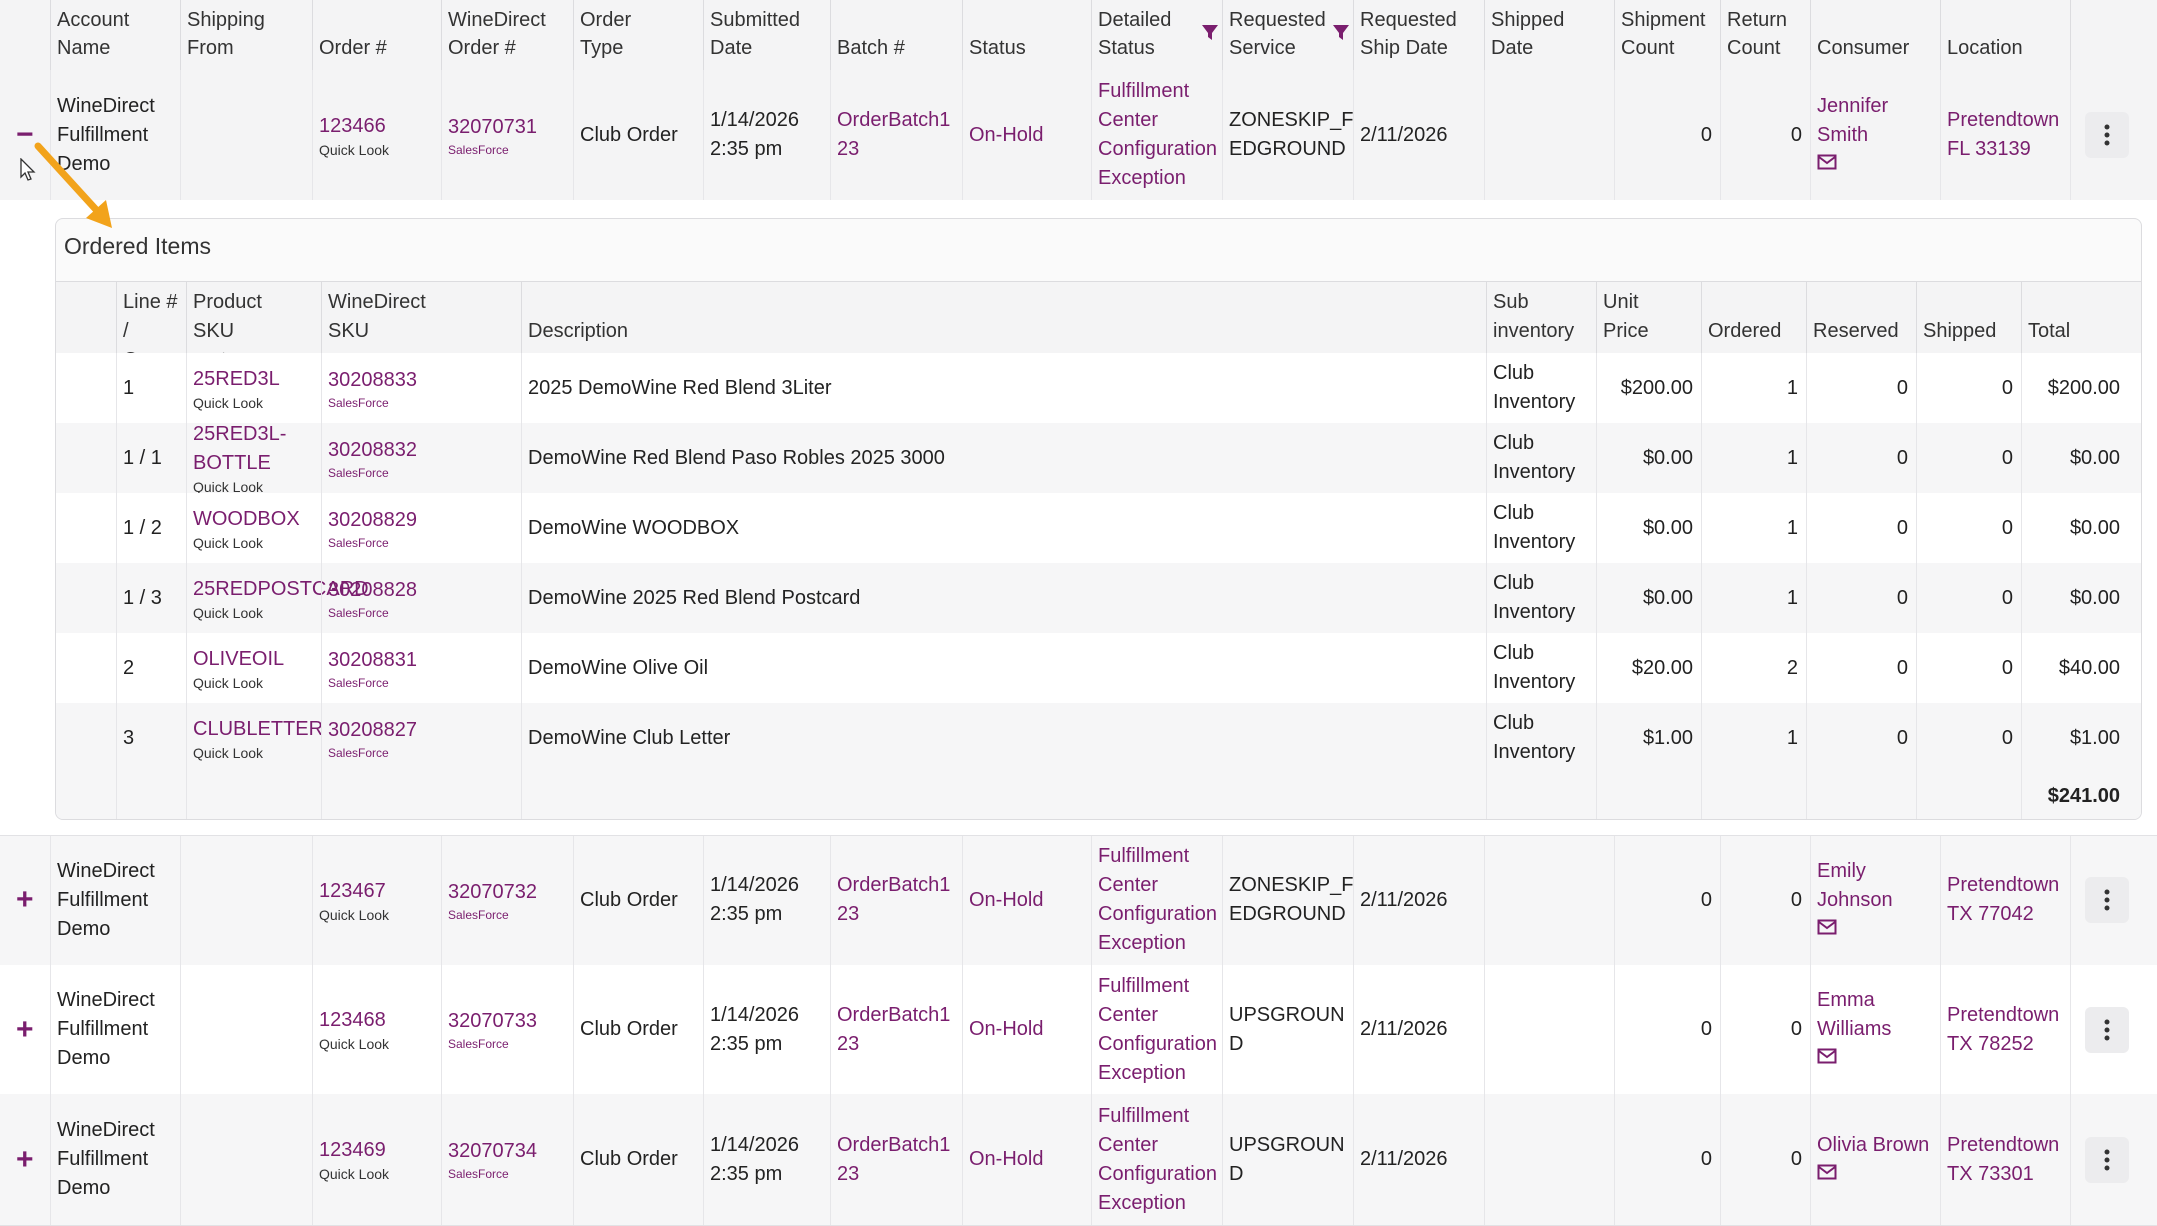  I want to click on cell-order-number: 123466 Quick Look, so click(376, 135).